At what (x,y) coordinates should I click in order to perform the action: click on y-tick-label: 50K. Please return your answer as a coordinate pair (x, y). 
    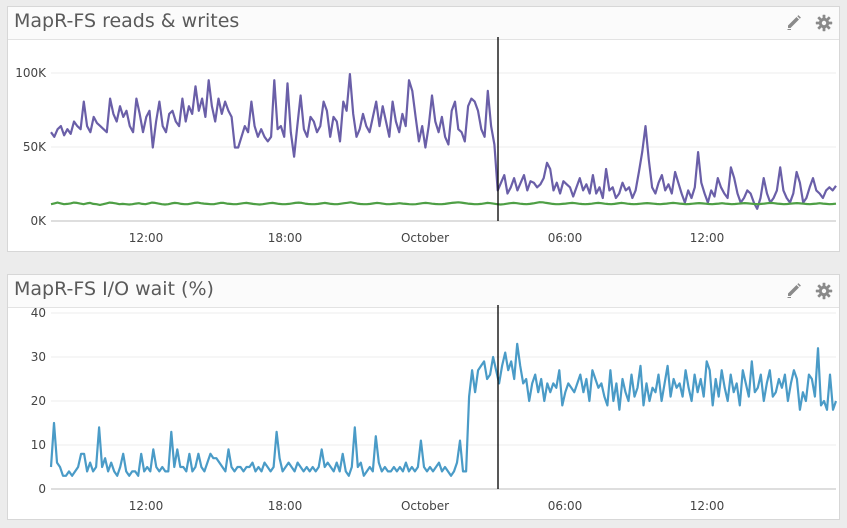
    Looking at the image, I should click on (35, 147).